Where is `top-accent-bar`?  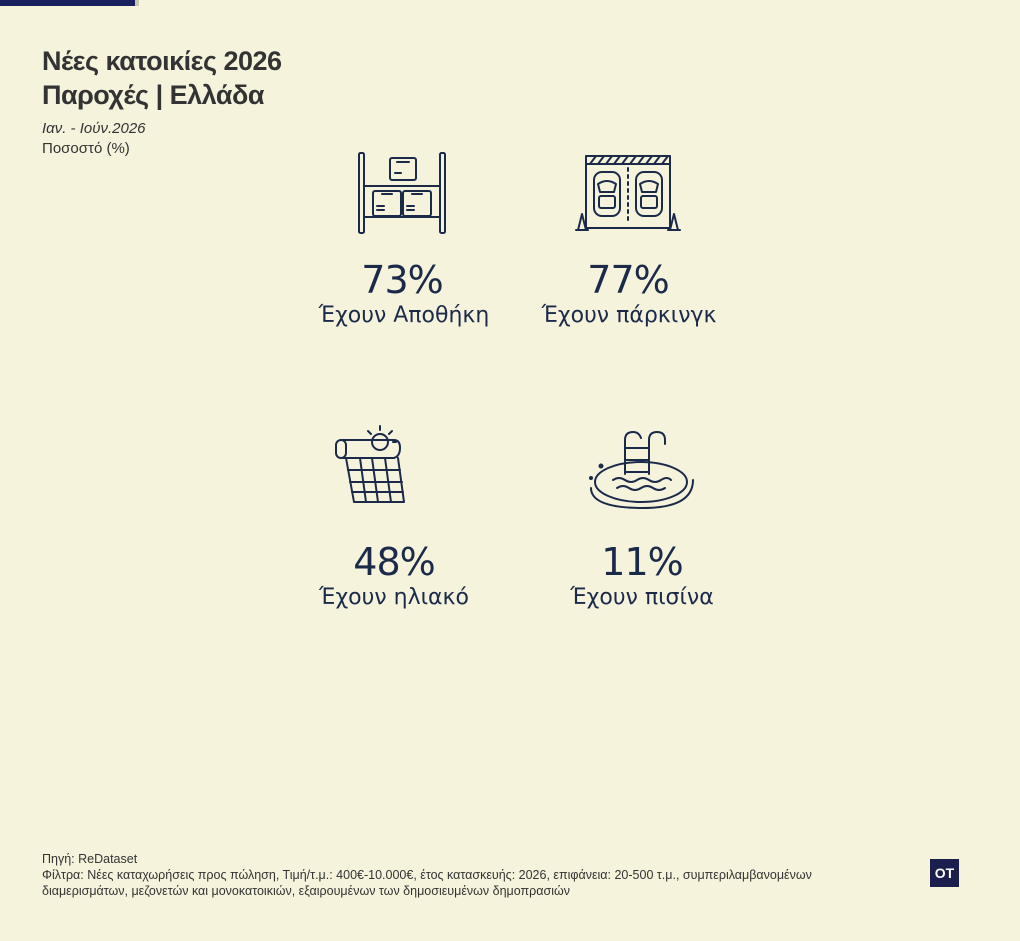 top-accent-bar is located at coordinates (67, 3).